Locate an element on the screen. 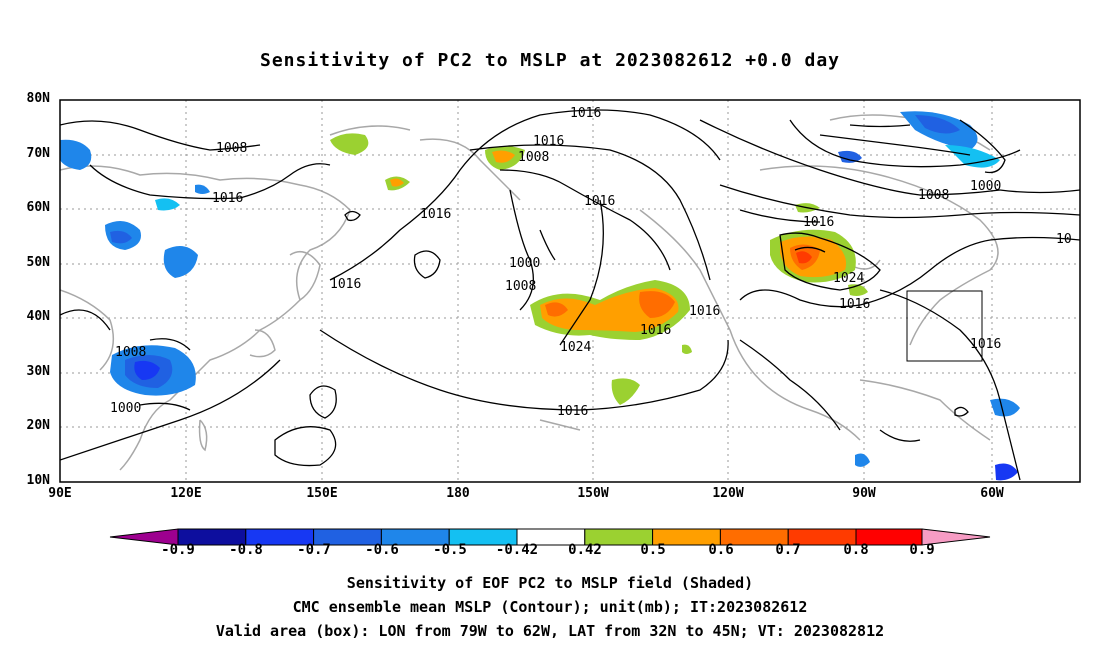  colorbar-label: -0.9 is located at coordinates (178, 550).